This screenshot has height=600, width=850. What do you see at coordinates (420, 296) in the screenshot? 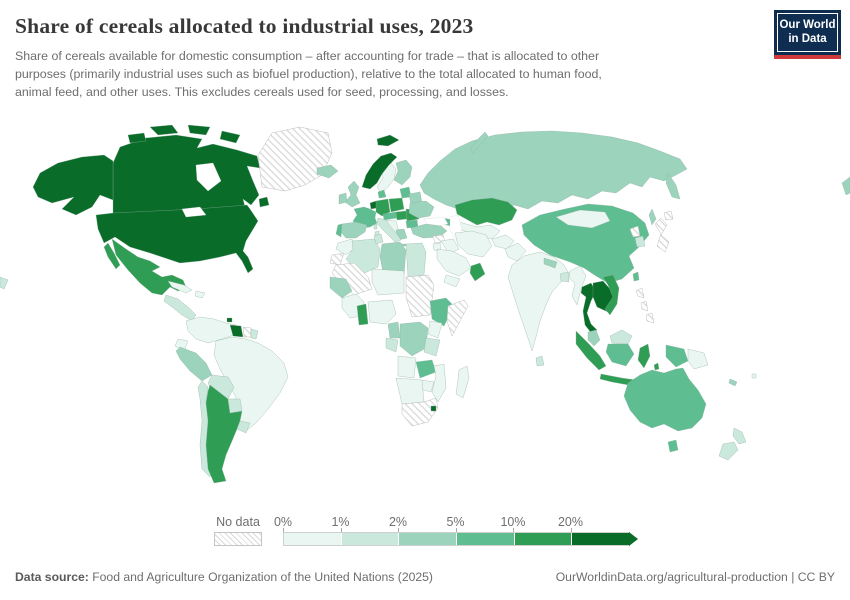
I see `country-sudan` at bounding box center [420, 296].